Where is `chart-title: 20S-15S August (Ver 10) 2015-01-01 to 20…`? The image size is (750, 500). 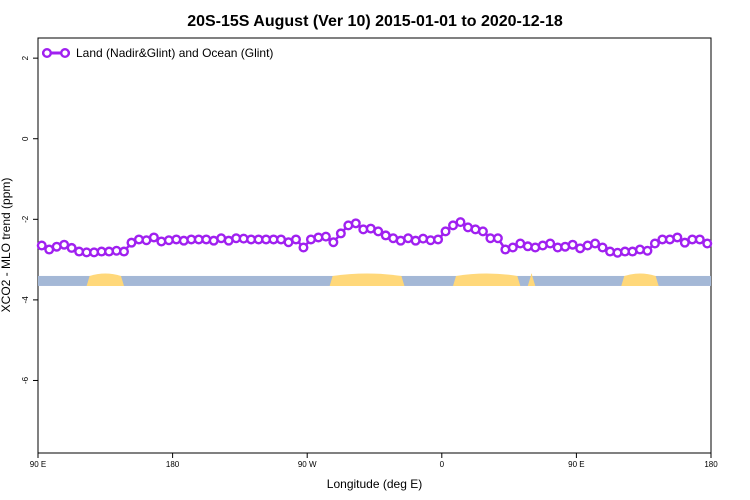 chart-title: 20S-15S August (Ver 10) 2015-01-01 to 20… is located at coordinates (375, 21).